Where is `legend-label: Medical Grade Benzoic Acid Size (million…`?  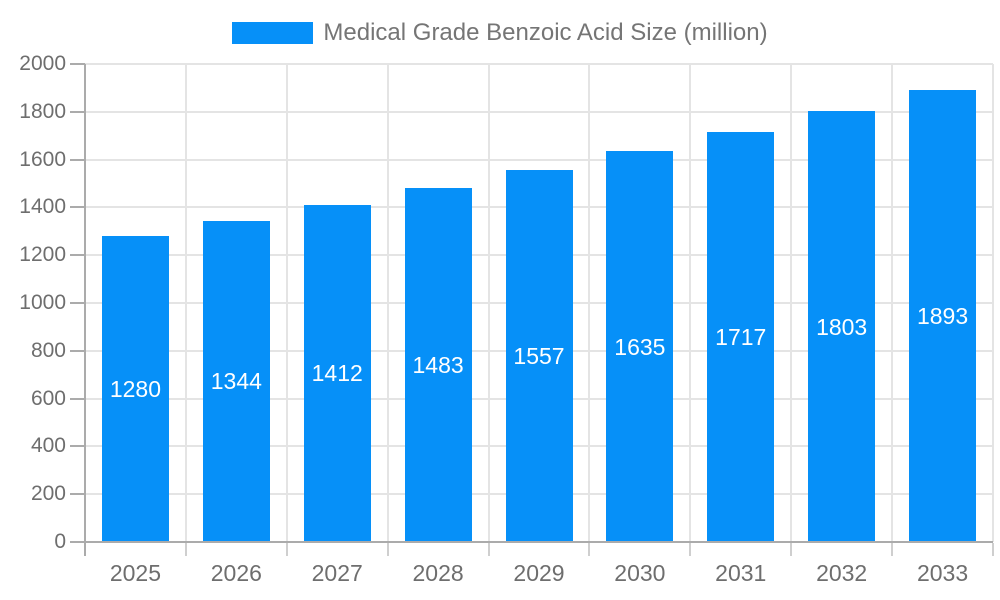 legend-label: Medical Grade Benzoic Acid Size (million… is located at coordinates (545, 32).